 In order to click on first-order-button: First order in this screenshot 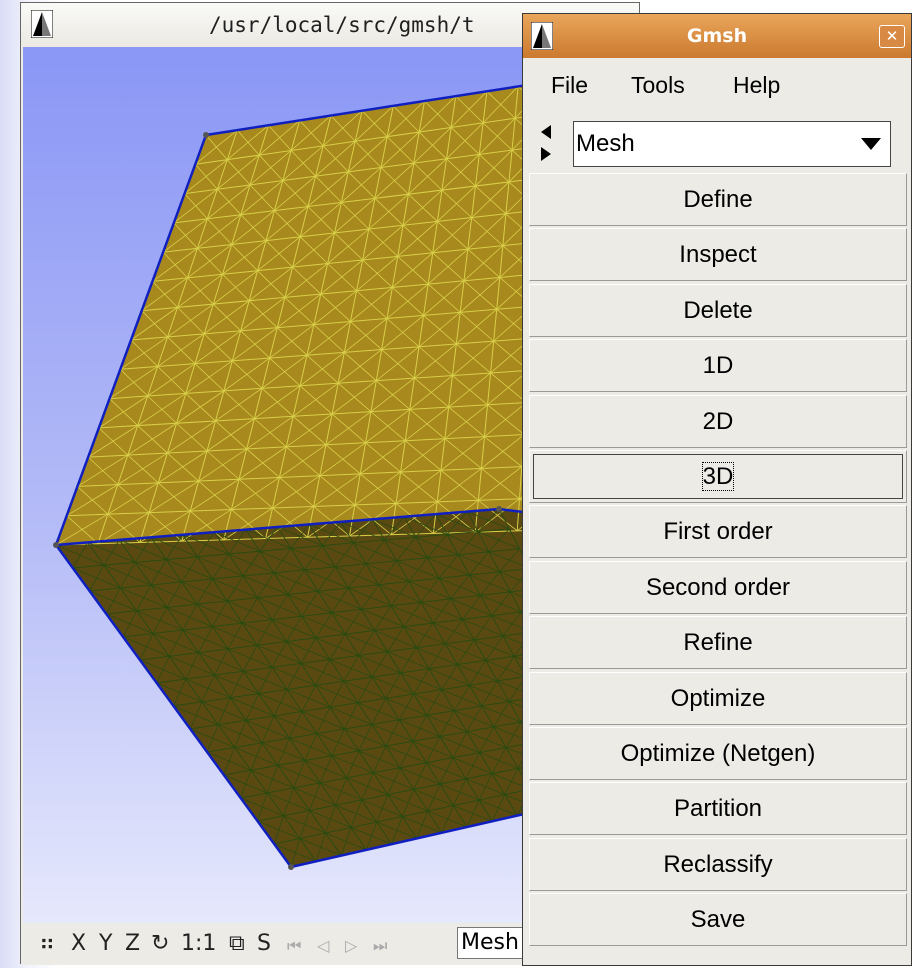, I will do `click(718, 531)`.